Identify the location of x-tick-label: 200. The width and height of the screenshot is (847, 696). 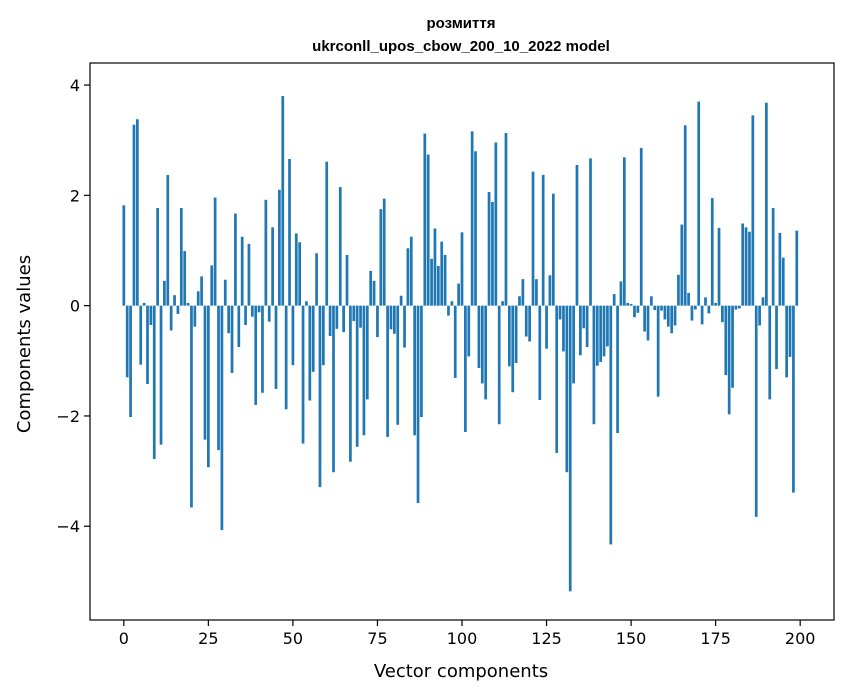
(800, 638).